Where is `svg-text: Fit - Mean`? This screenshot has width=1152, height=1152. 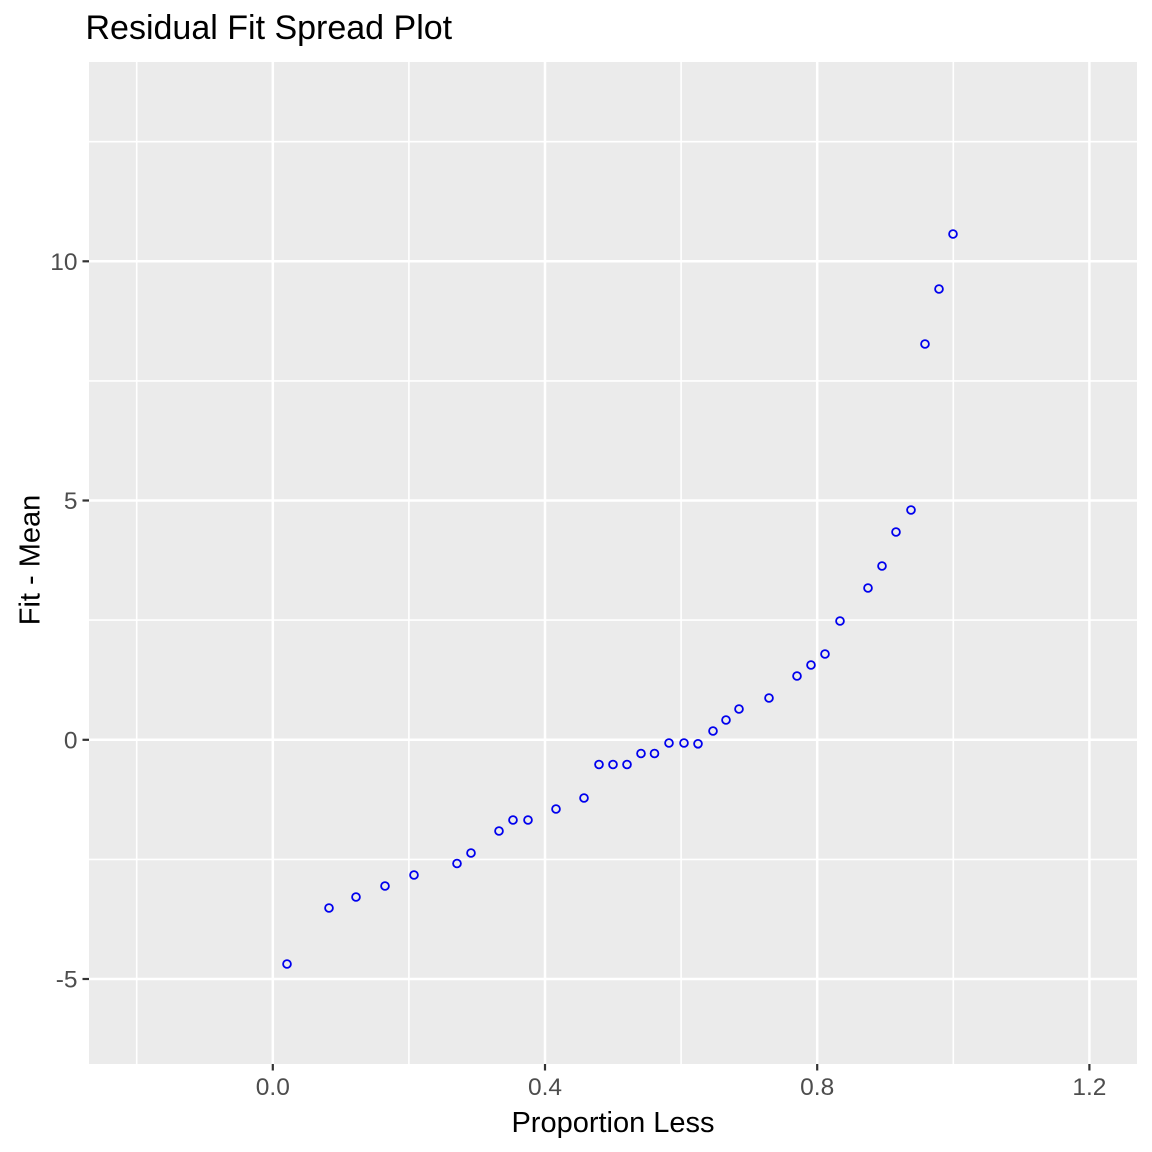 svg-text: Fit - Mean is located at coordinates (31, 560).